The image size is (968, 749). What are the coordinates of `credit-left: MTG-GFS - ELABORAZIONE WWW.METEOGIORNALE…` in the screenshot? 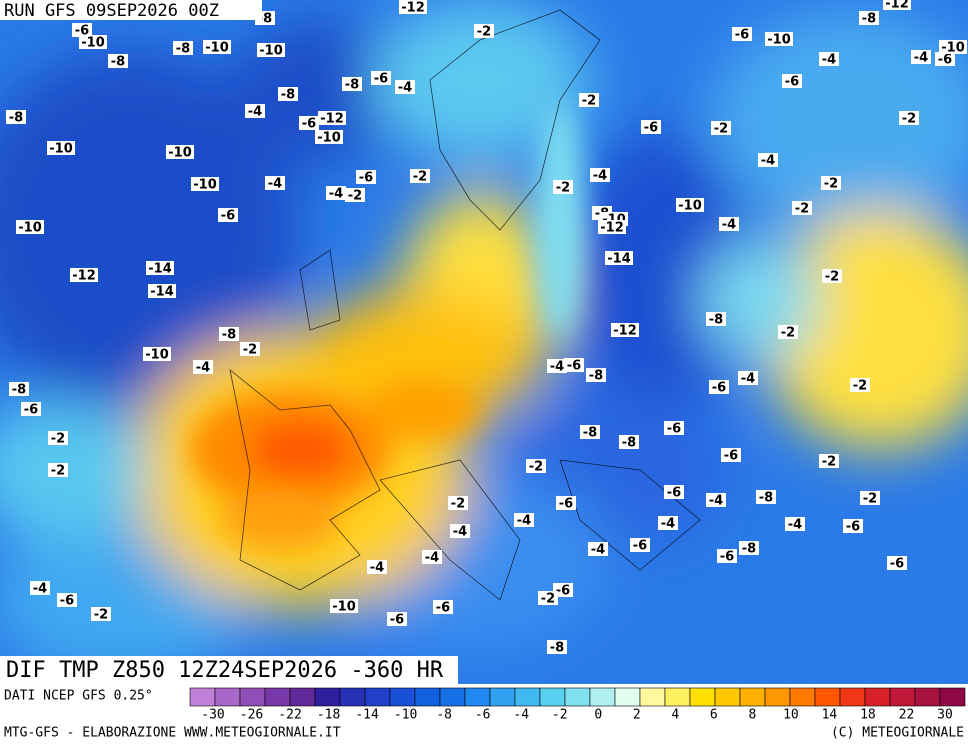 It's located at (172, 733).